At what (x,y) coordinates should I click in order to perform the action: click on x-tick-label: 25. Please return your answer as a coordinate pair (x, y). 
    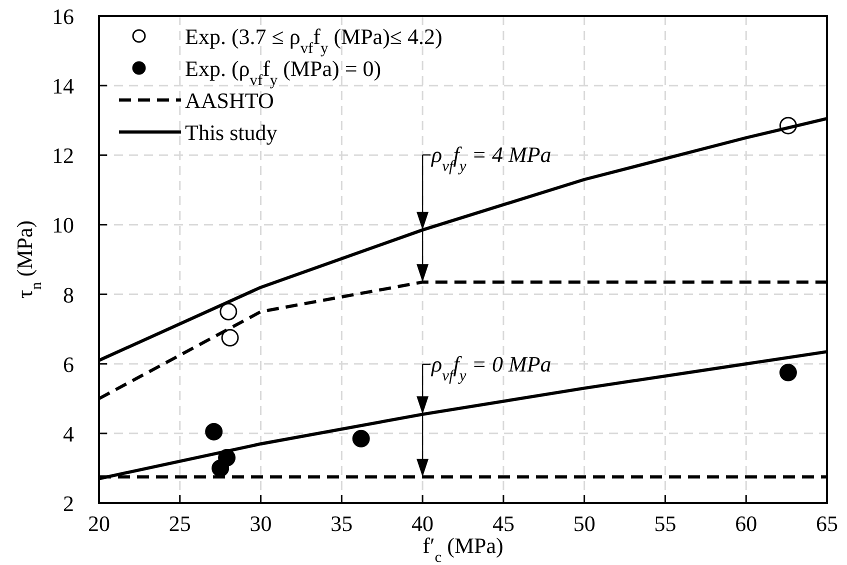
    Looking at the image, I should click on (179, 523).